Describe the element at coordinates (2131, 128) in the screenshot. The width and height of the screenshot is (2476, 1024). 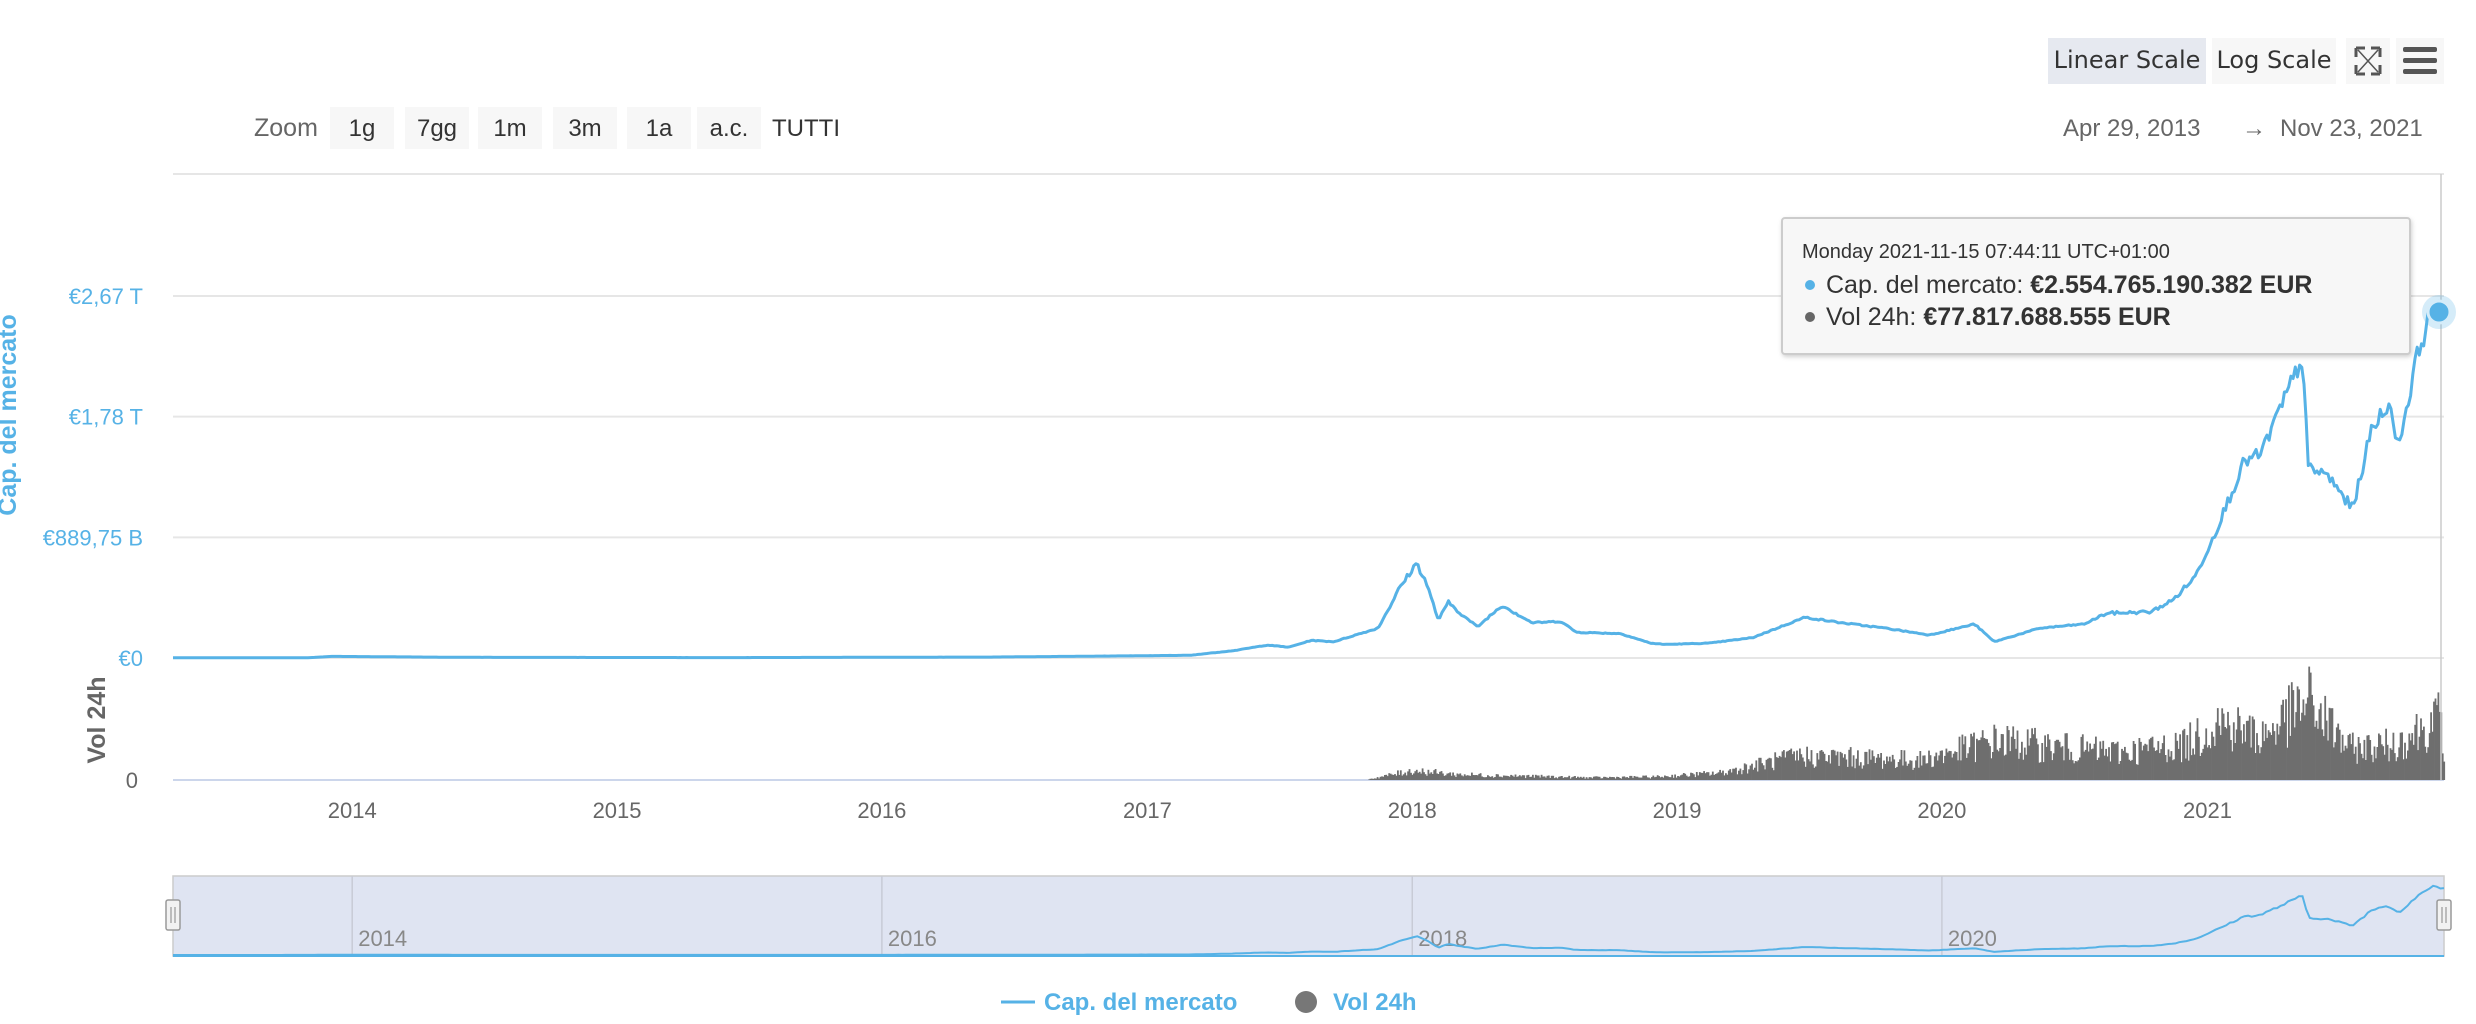
I see `range-from-date: Apr 29, 2013` at that location.